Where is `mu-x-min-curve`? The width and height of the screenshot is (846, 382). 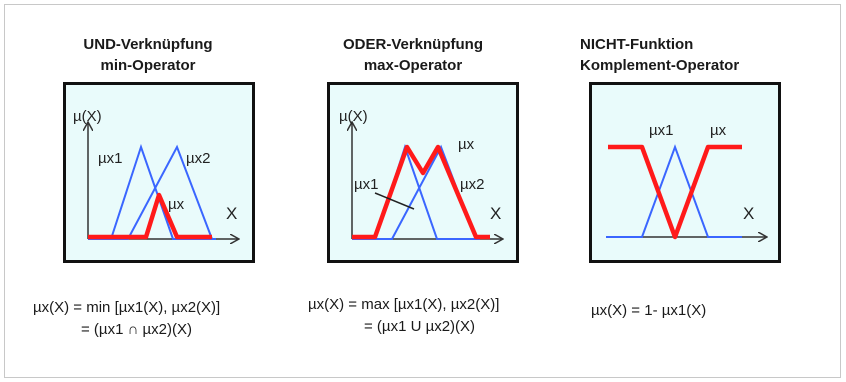 mu-x-min-curve is located at coordinates (150, 216).